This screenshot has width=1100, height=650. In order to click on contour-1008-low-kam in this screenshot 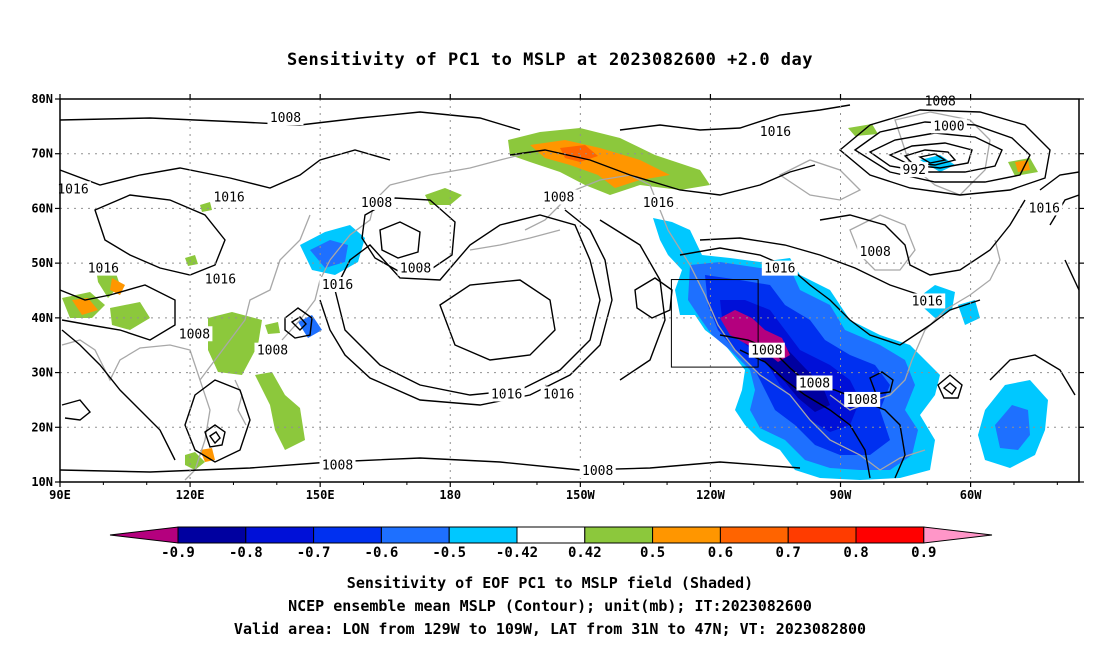, I will do `click(408, 235)`.